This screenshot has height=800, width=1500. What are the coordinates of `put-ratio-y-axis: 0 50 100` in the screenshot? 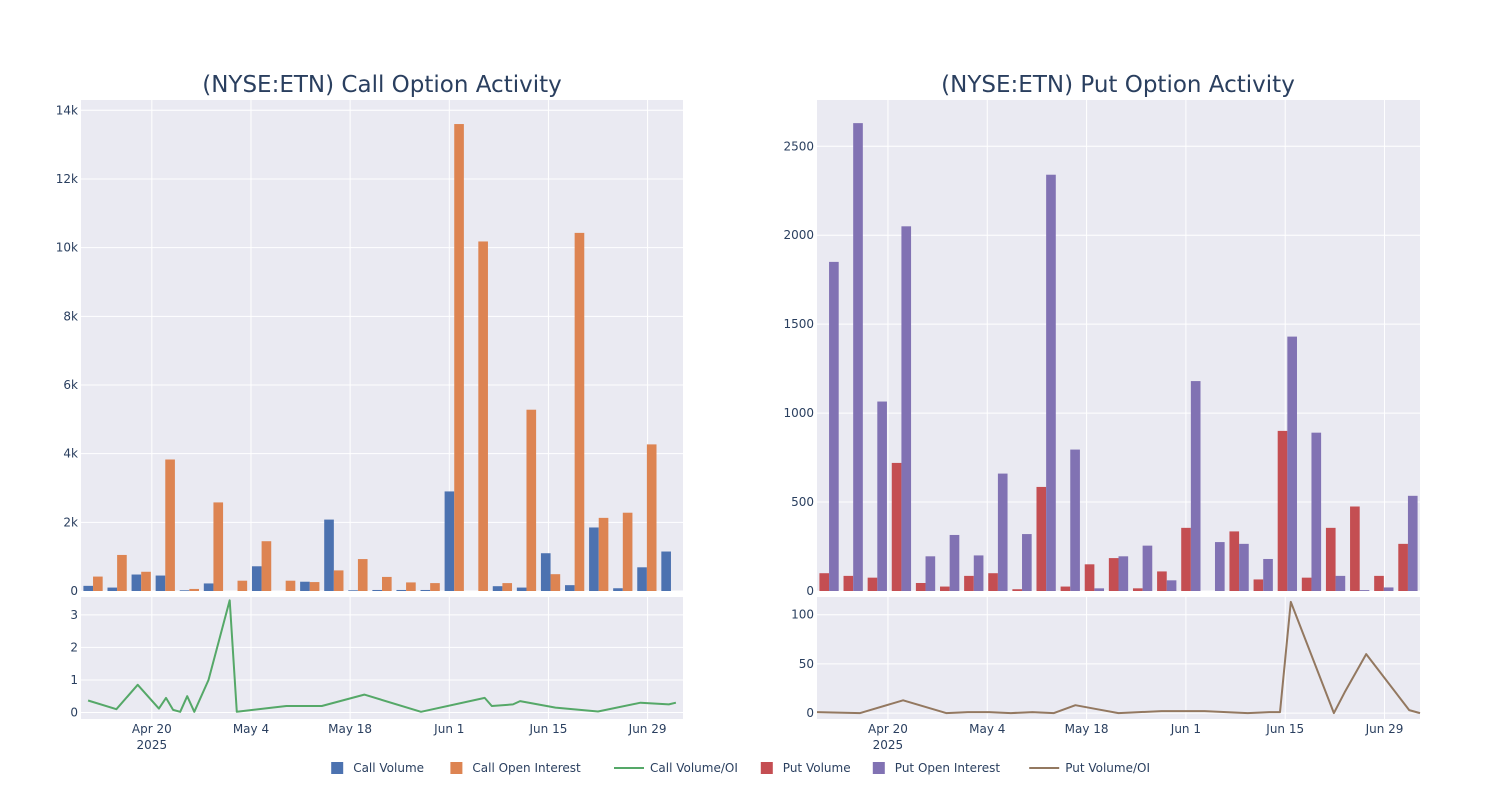 It's located at (802, 664).